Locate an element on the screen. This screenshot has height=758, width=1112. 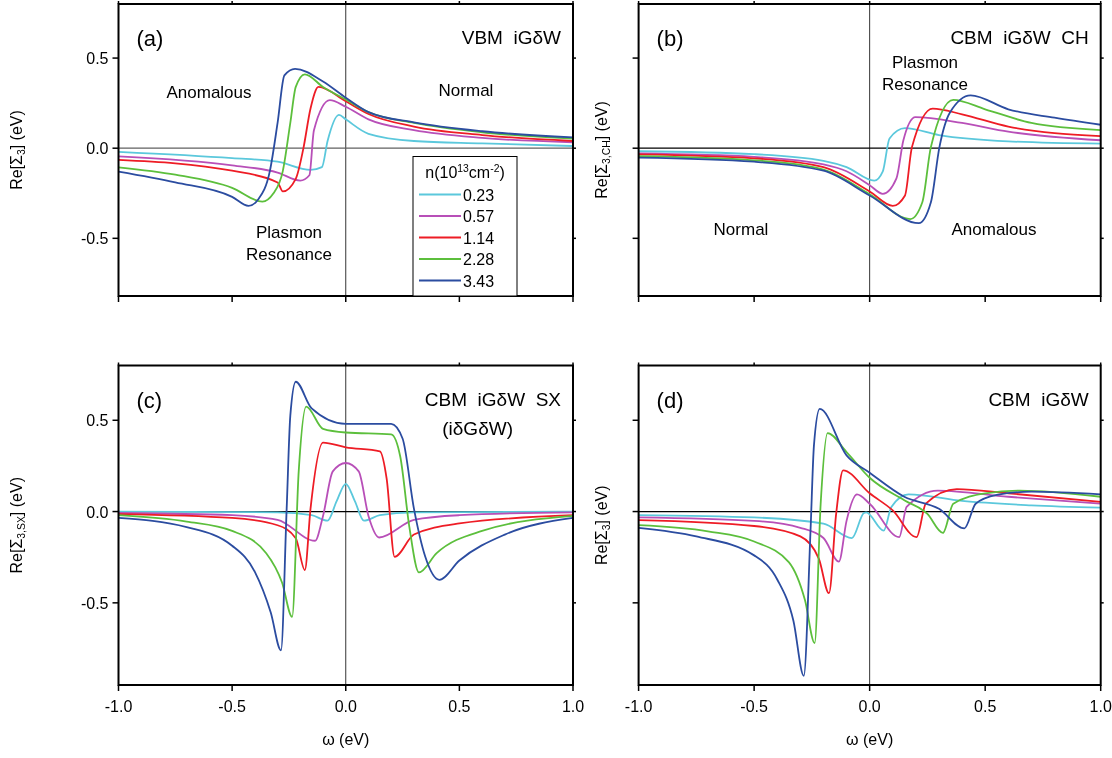
legend-label: 0.23 is located at coordinates (479, 195).